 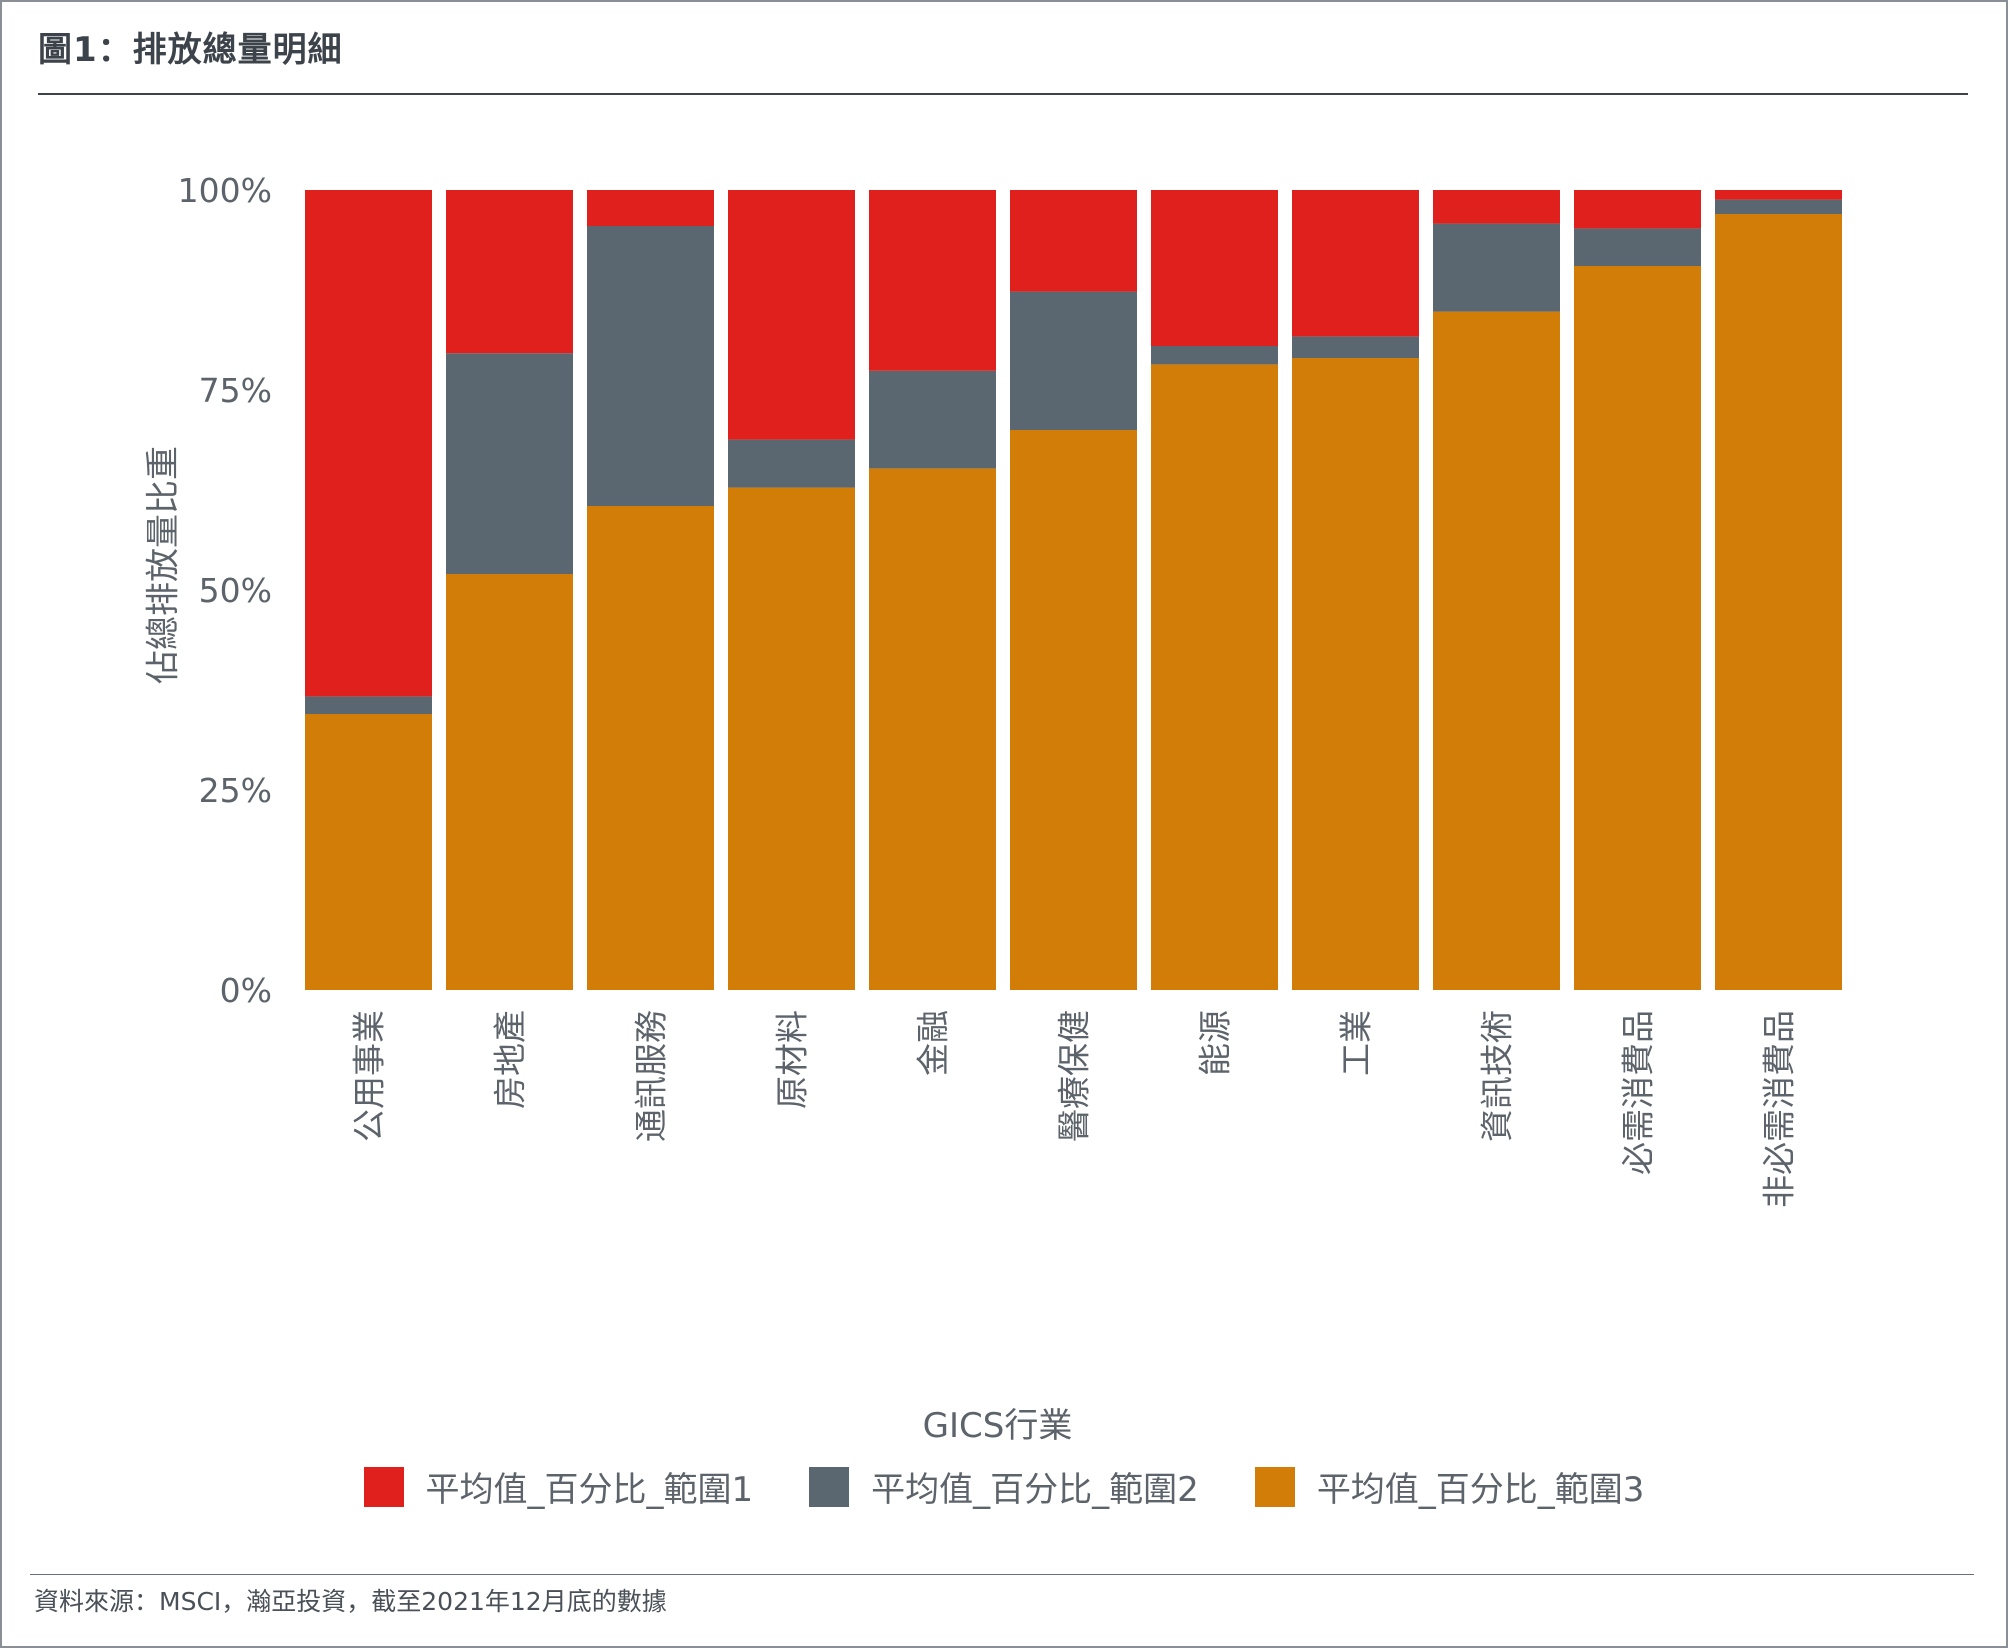 What do you see at coordinates (829, 1486) in the screenshot?
I see `legend-swatch-scope2` at bounding box center [829, 1486].